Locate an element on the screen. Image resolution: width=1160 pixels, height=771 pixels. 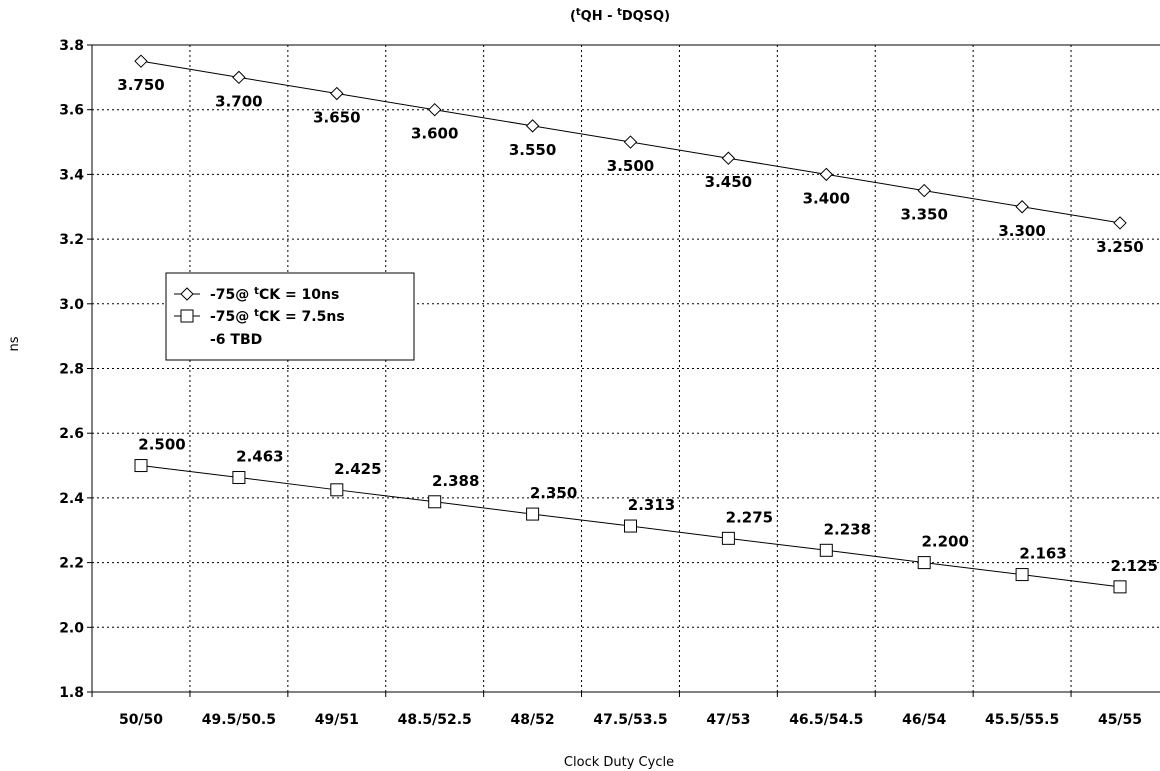
data-label: 2.125 is located at coordinates (1134, 566).